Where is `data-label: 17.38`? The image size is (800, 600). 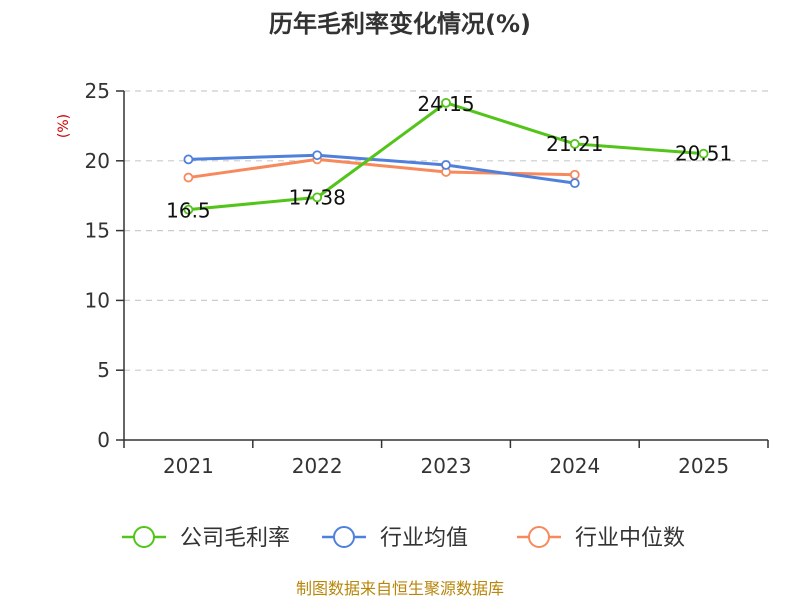 data-label: 17.38 is located at coordinates (317, 197).